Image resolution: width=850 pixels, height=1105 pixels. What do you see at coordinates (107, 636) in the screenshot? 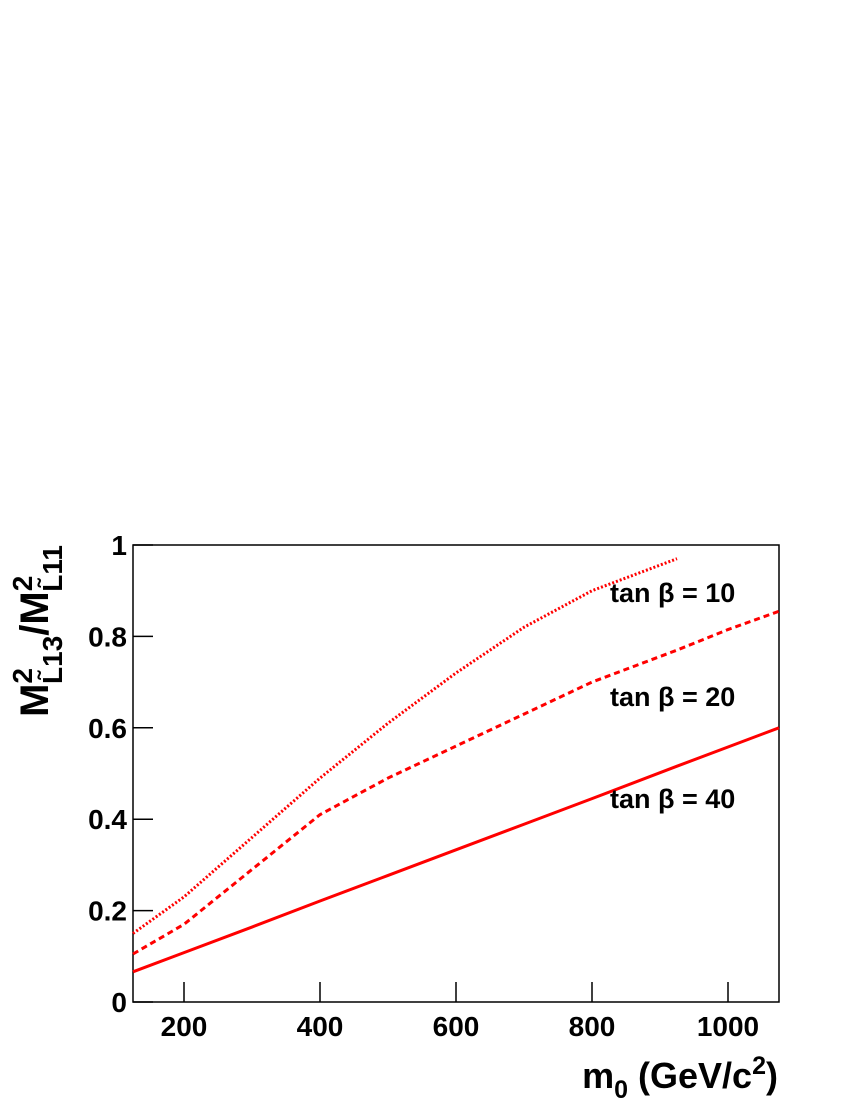
I see `y-tick-label: 0.8` at bounding box center [107, 636].